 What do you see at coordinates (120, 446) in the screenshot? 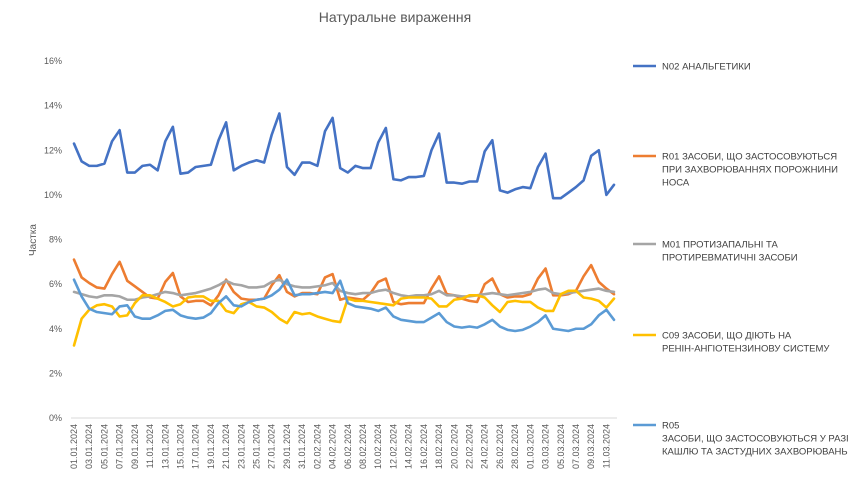
I see `x-tick-label: 07.01.2024` at bounding box center [120, 446].